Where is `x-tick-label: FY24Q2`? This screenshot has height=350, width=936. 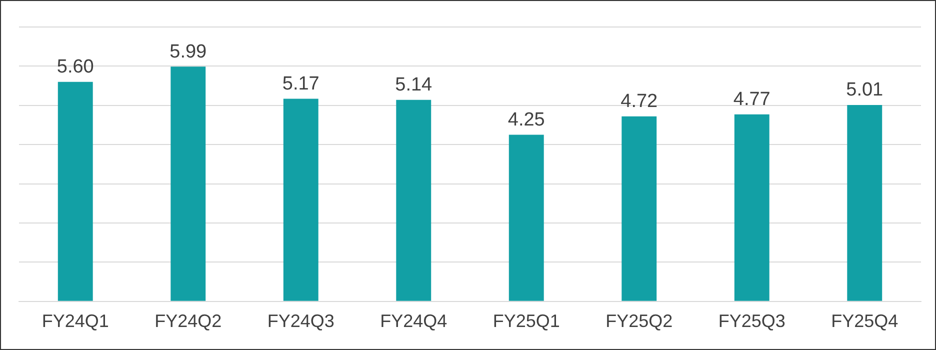 x-tick-label: FY24Q2 is located at coordinates (188, 321).